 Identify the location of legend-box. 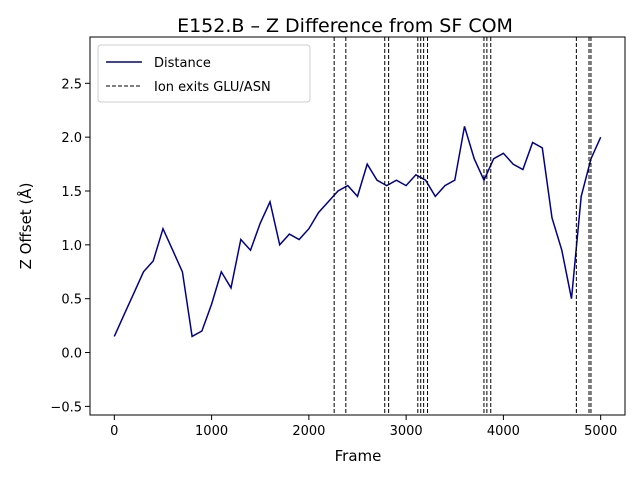
(204, 73).